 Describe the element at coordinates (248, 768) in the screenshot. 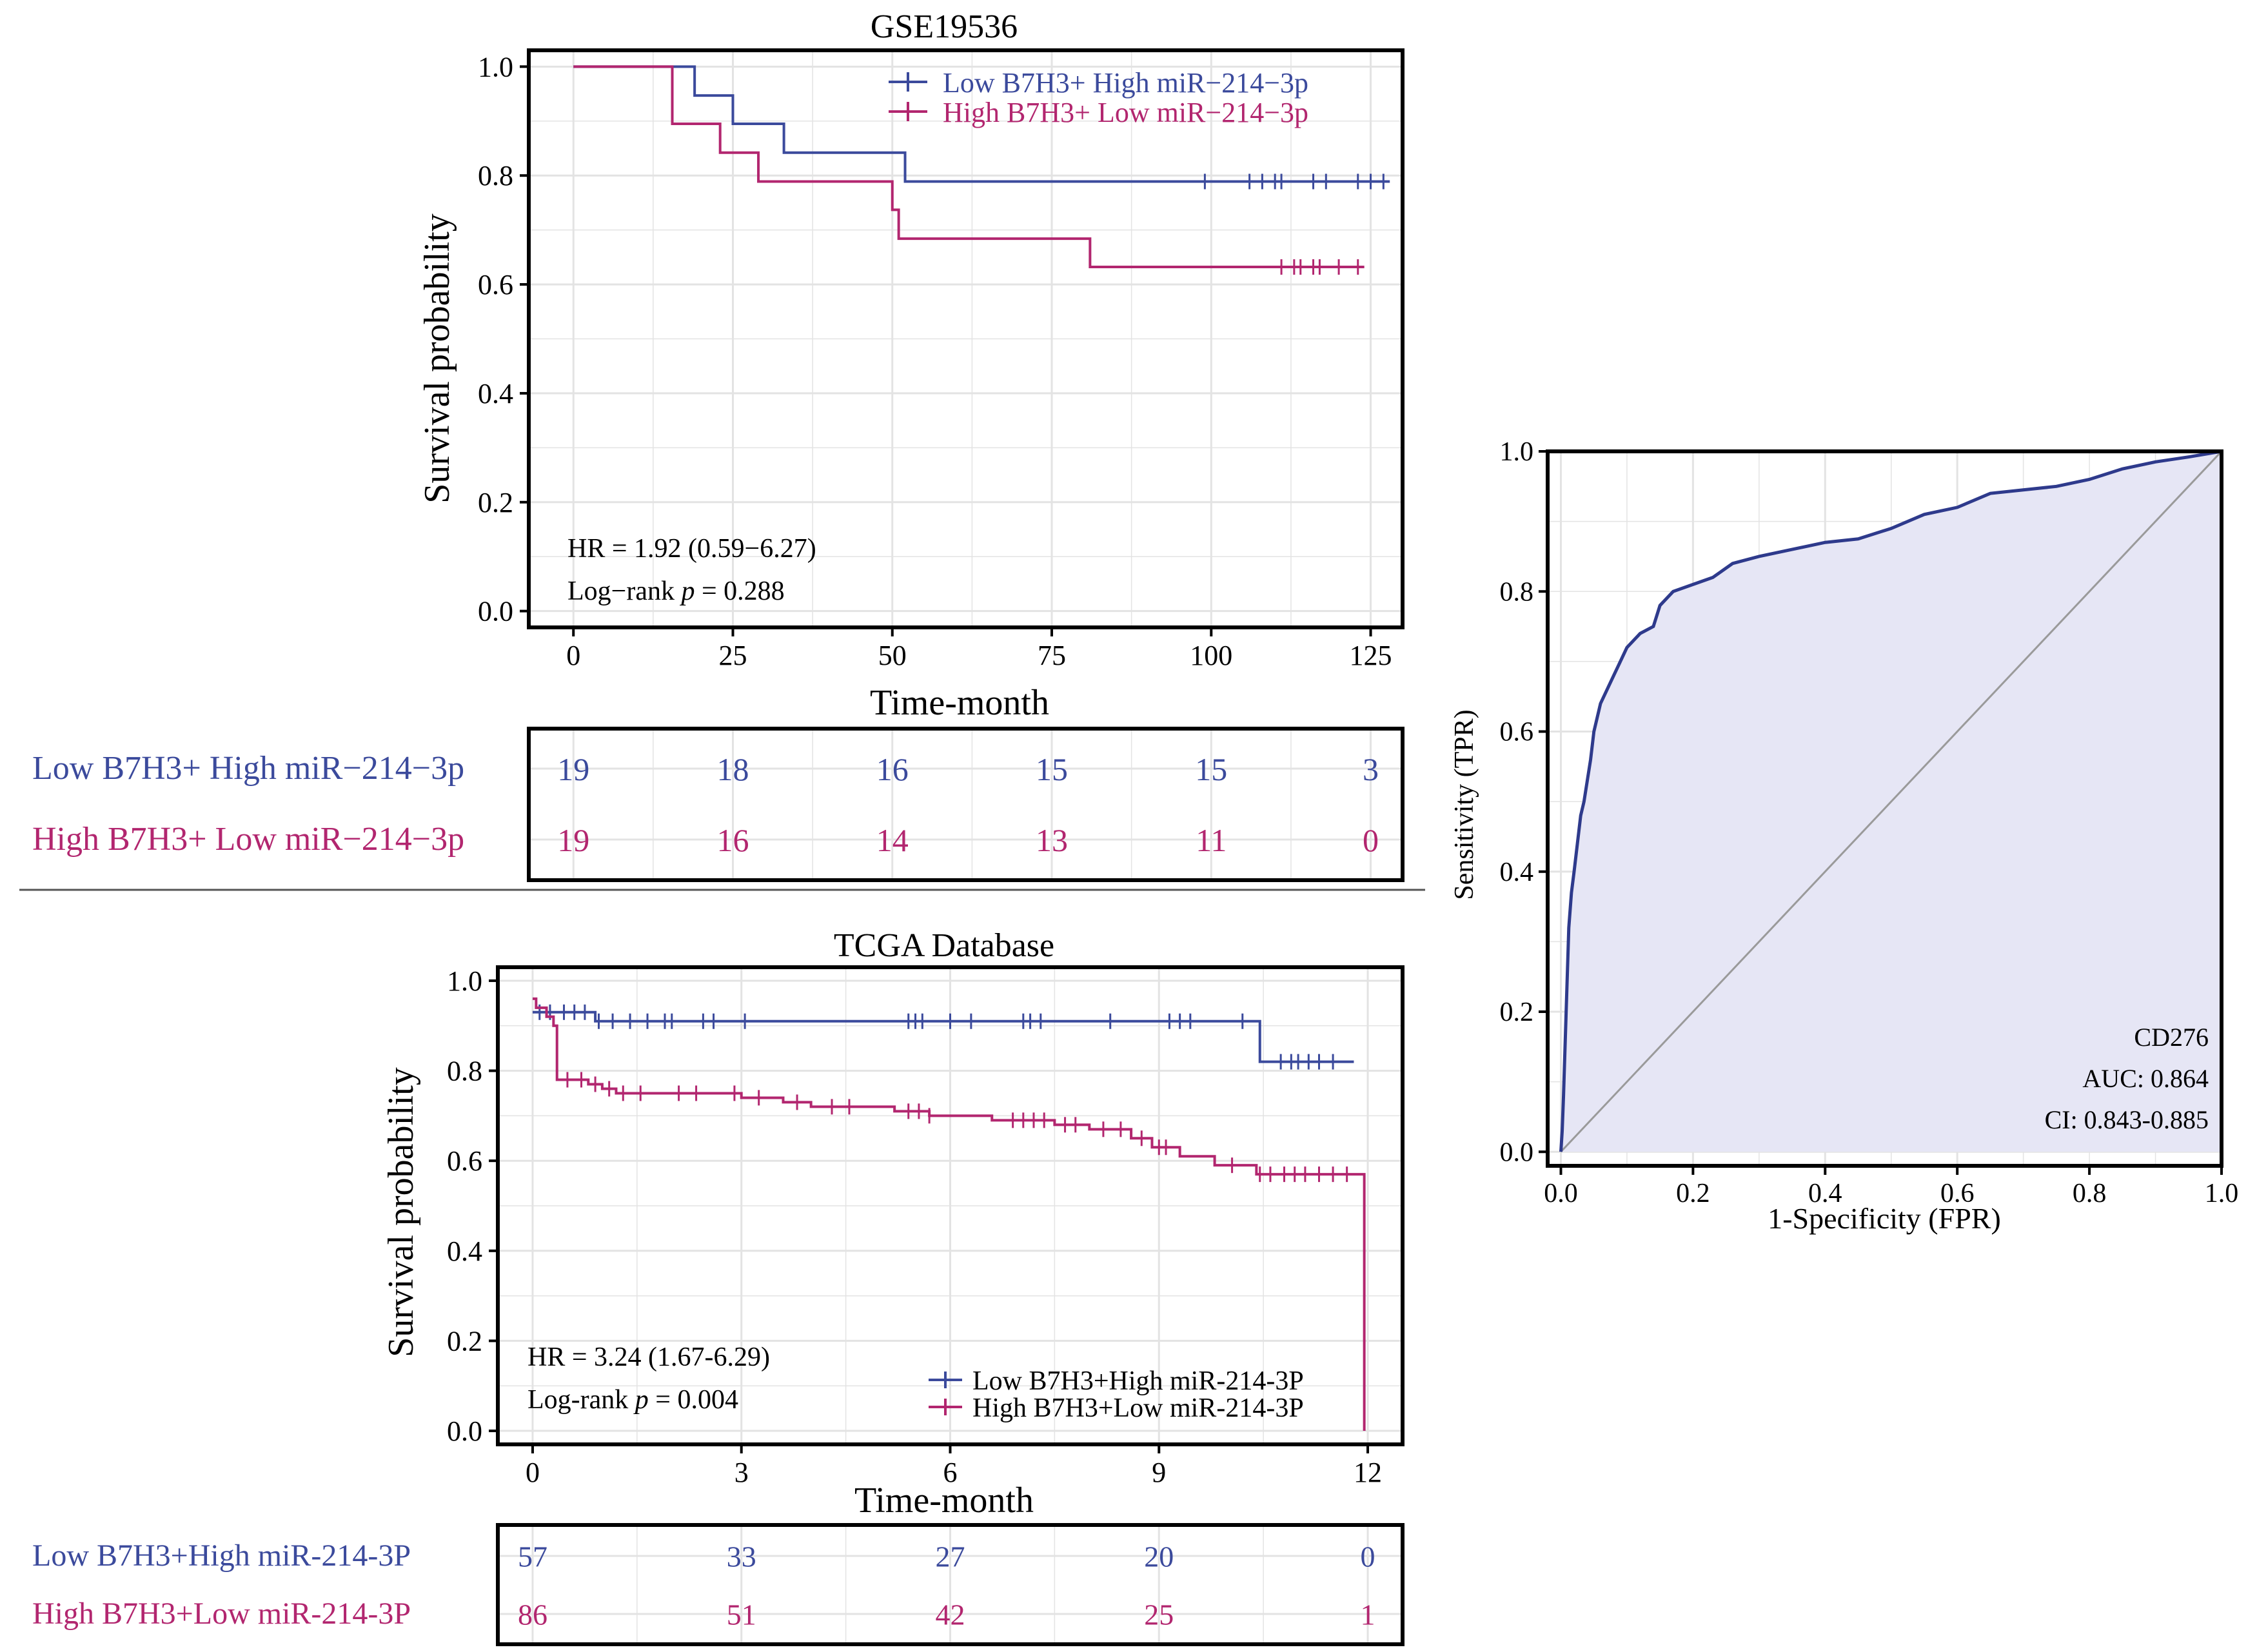

I see `gse-risk-row-label-low: Low B7H3+ High miR−214−3p` at that location.